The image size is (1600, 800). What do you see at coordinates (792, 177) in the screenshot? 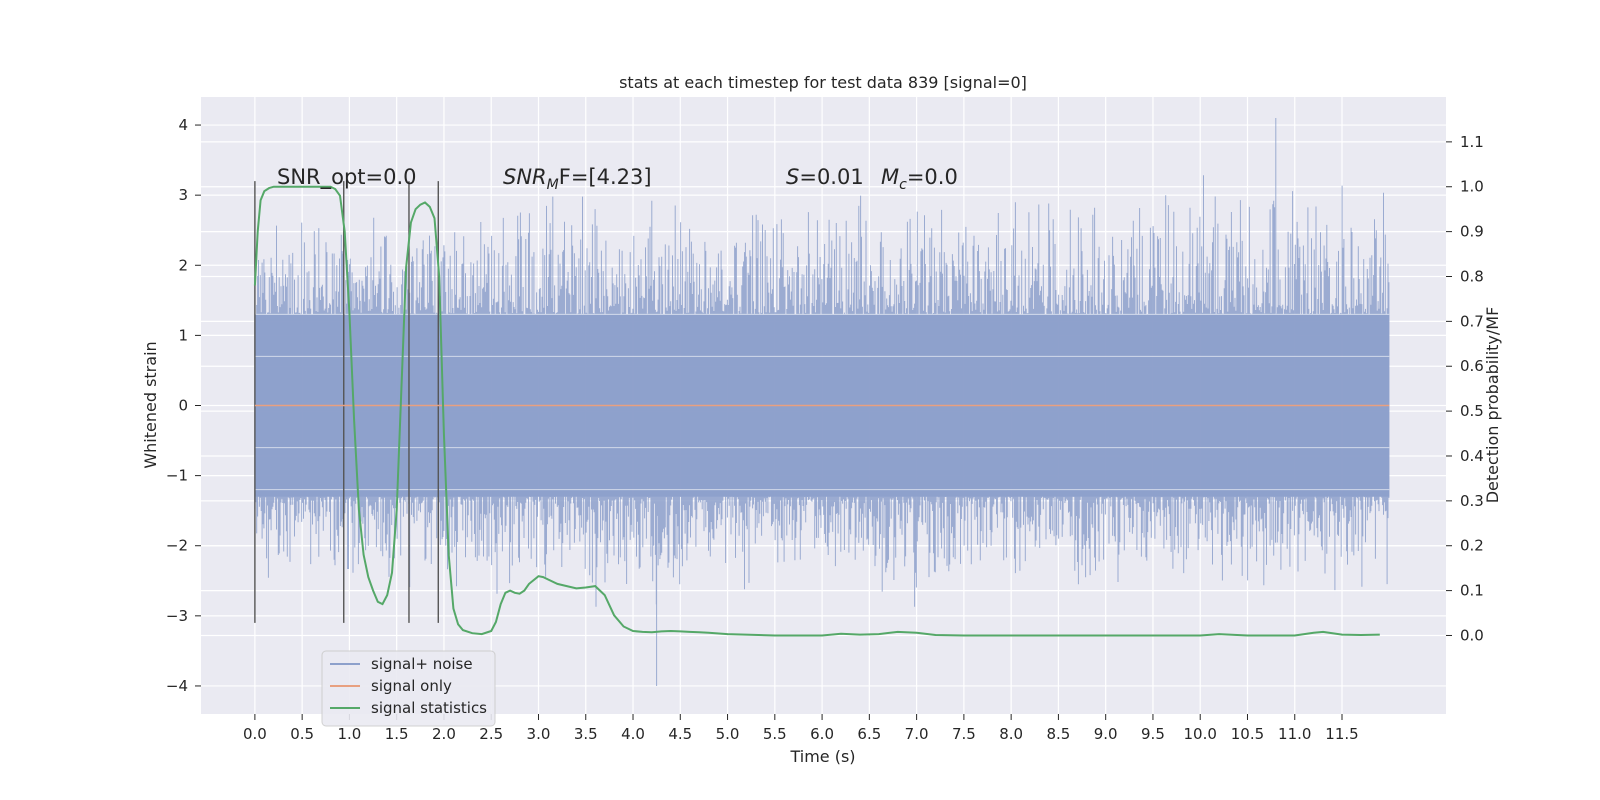
I see `annotation-s-label: S` at bounding box center [792, 177].